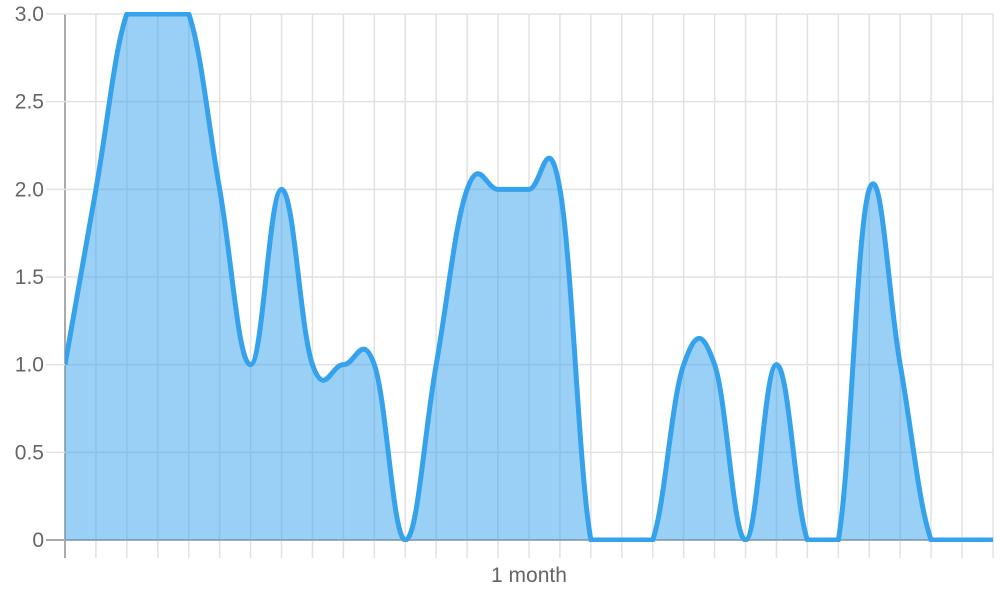 This screenshot has height=600, width=1000. What do you see at coordinates (38, 540) in the screenshot?
I see `y-tick-label: 0` at bounding box center [38, 540].